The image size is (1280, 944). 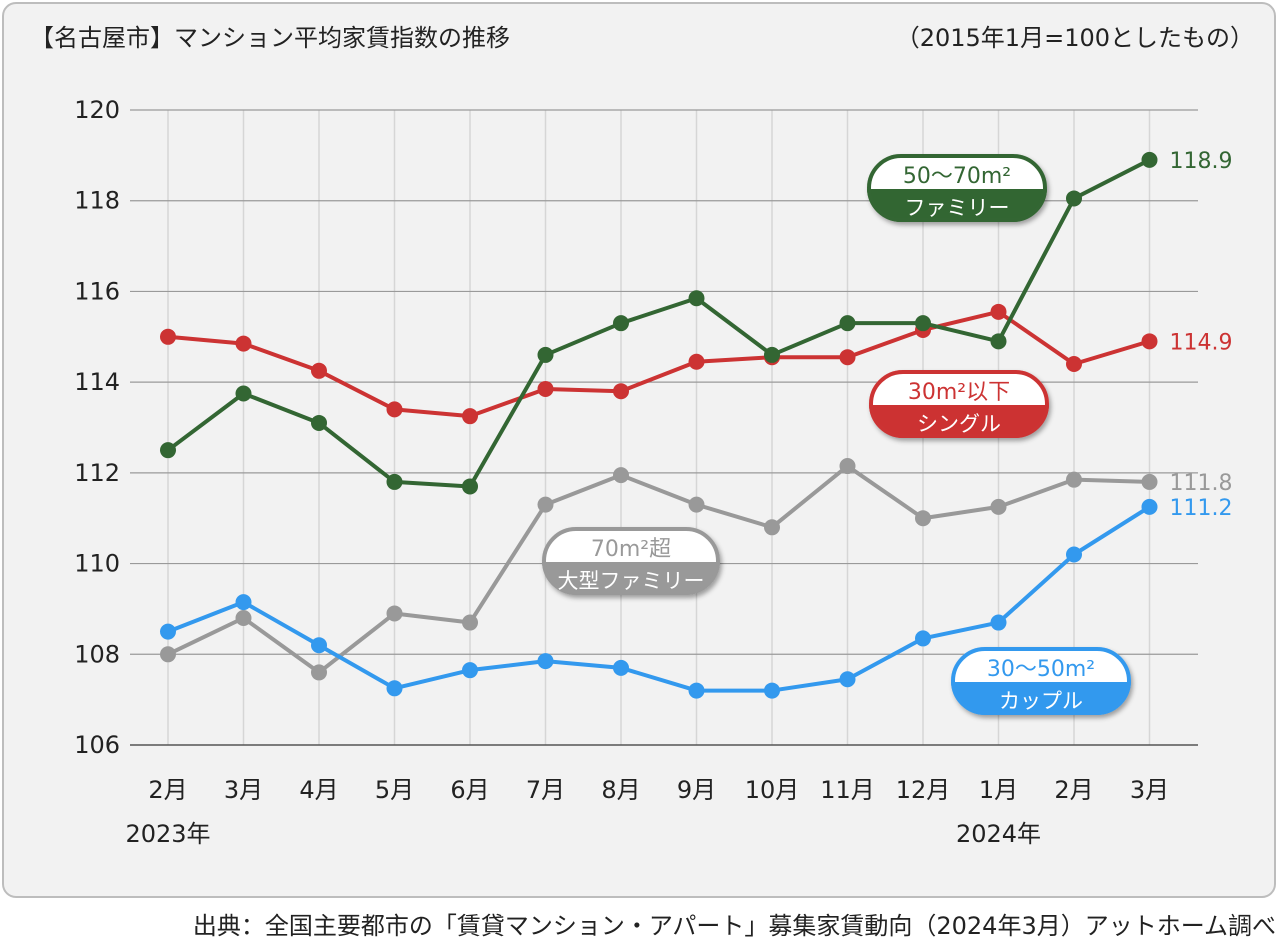 I want to click on year-label: 2024年, so click(x=998, y=834).